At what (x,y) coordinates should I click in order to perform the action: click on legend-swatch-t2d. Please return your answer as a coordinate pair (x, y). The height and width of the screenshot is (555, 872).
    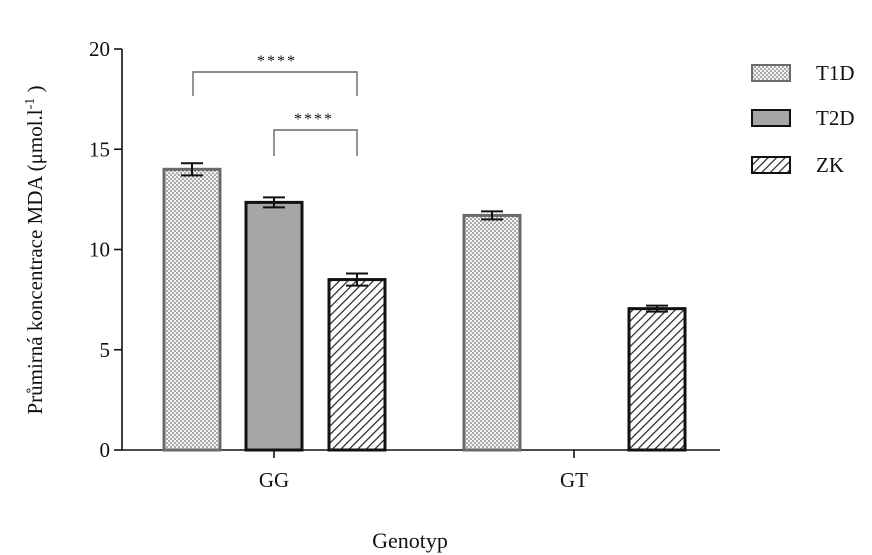
    Looking at the image, I should click on (771, 118).